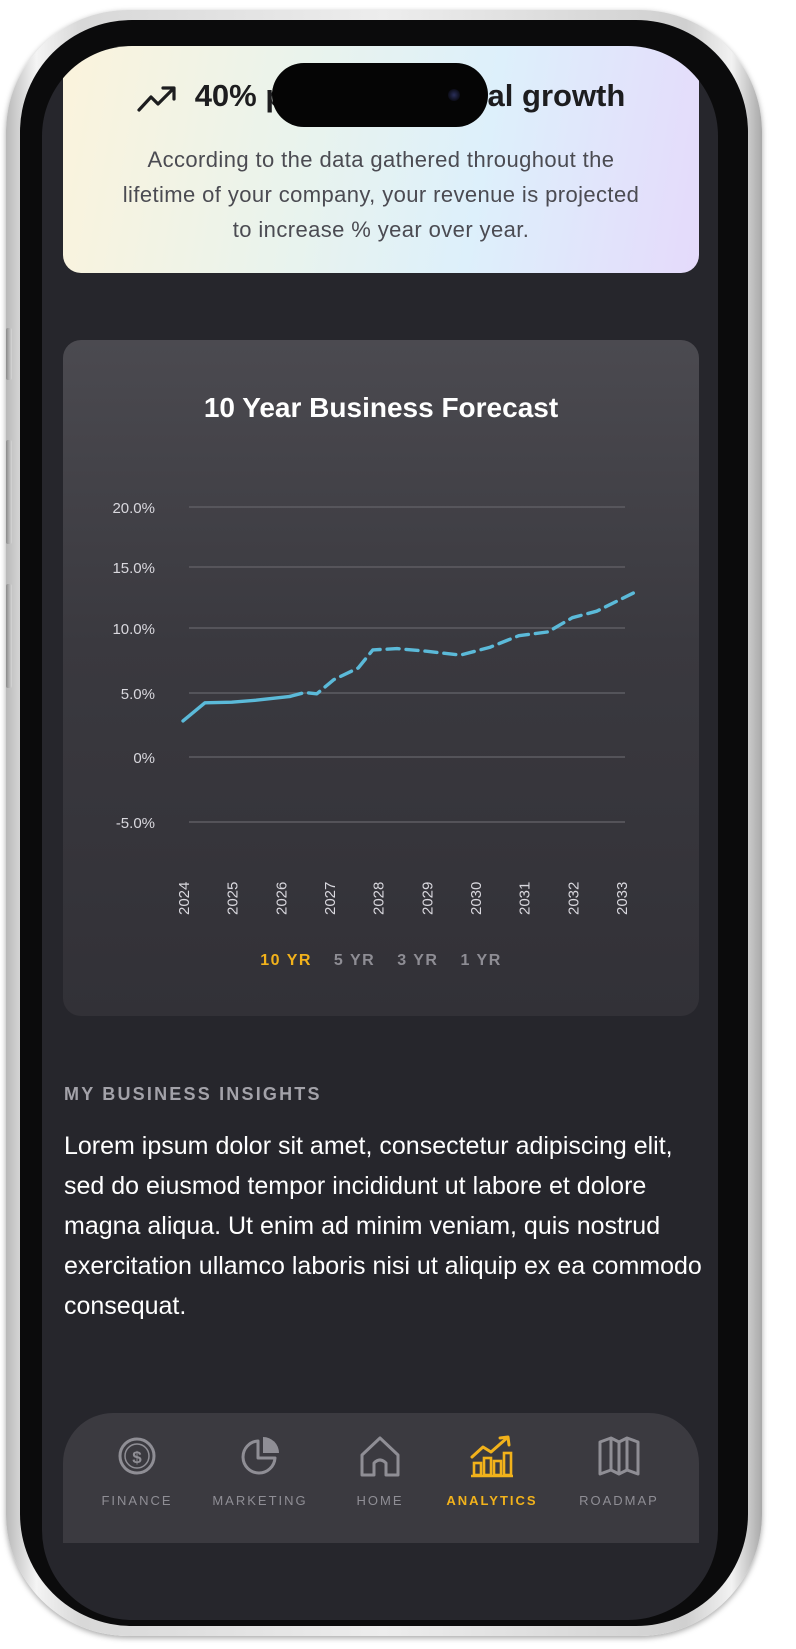 The height and width of the screenshot is (1649, 796). I want to click on y-tick-label: 0%, so click(144, 758).